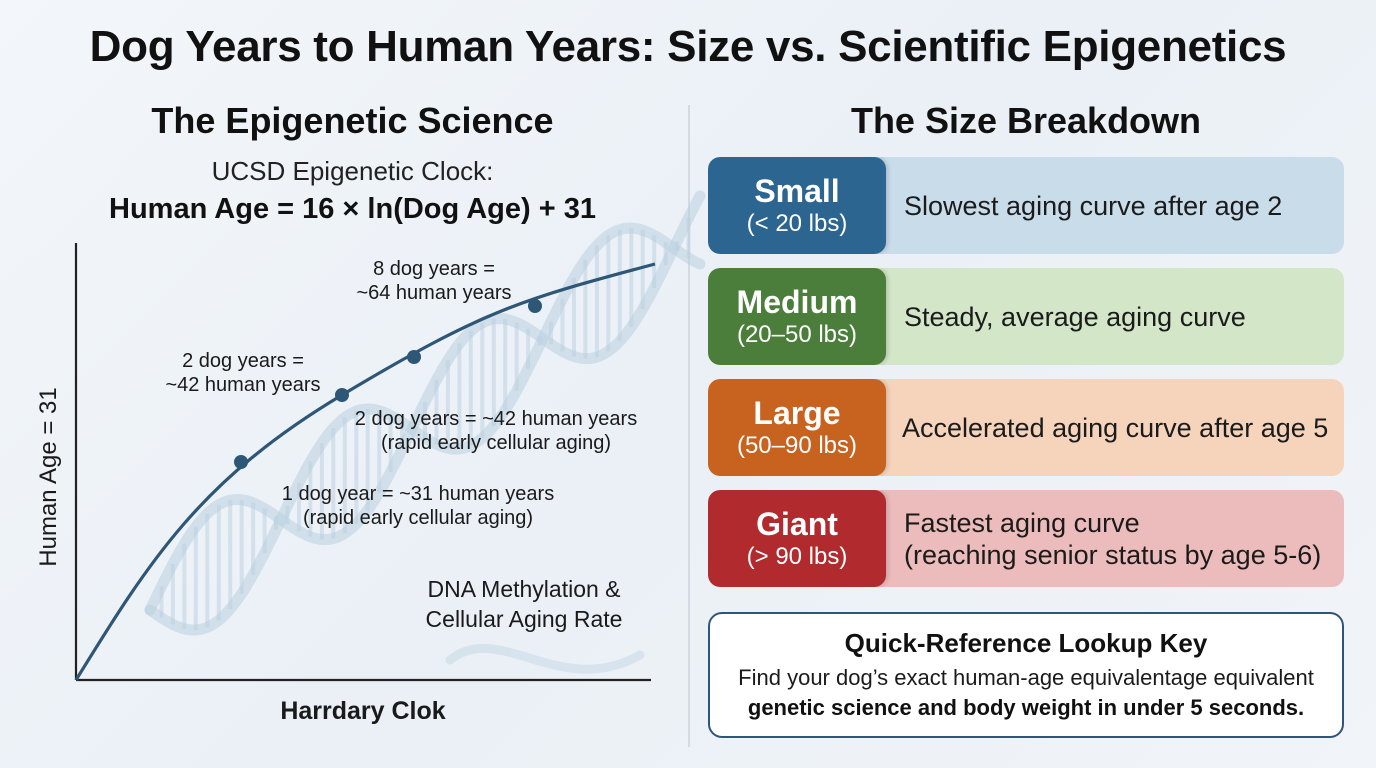 The width and height of the screenshot is (1376, 768). I want to click on clock-label: UCSD Epigenetic Clock:, so click(352, 171).